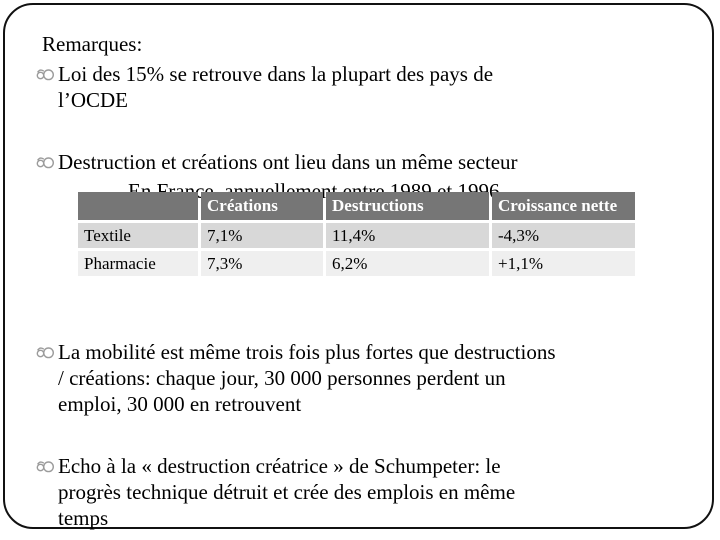  I want to click on cell-sector-label: Pharmacie, so click(138, 263).